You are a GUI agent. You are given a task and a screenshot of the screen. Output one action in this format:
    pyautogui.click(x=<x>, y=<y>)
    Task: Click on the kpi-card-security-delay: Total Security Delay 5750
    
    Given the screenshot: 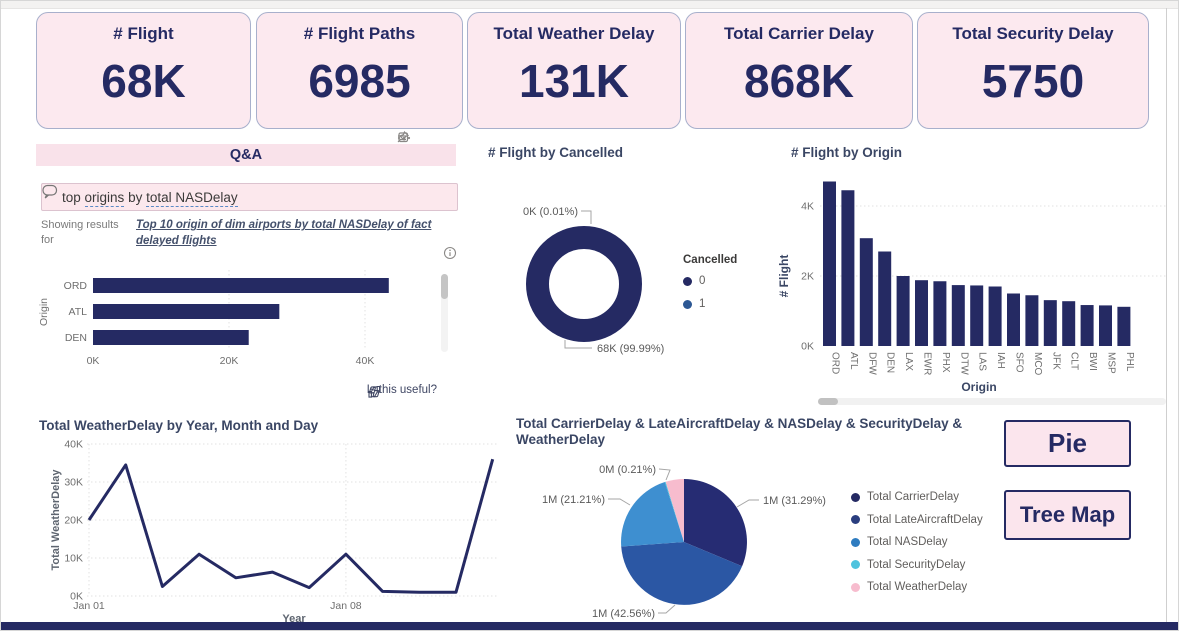 What is the action you would take?
    pyautogui.click(x=1033, y=70)
    